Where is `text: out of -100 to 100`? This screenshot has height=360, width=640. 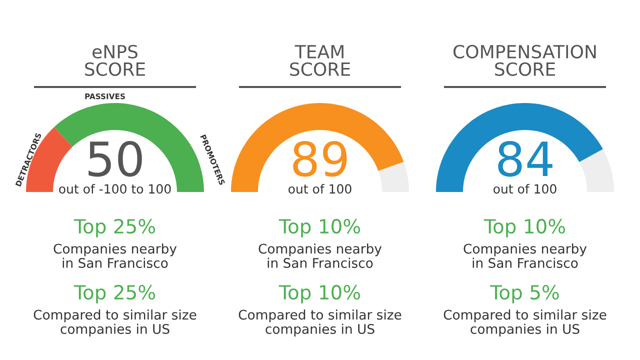 text: out of -100 to 100 is located at coordinates (115, 189).